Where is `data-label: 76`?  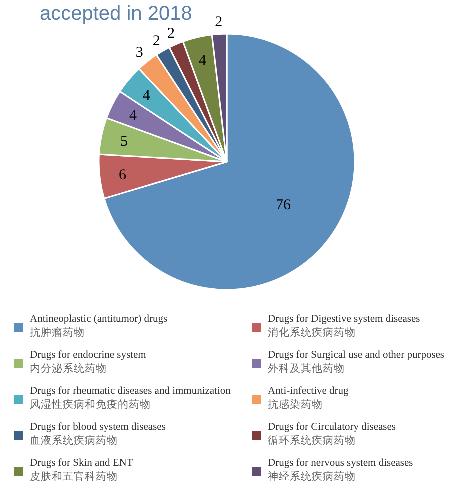 data-label: 76 is located at coordinates (284, 205).